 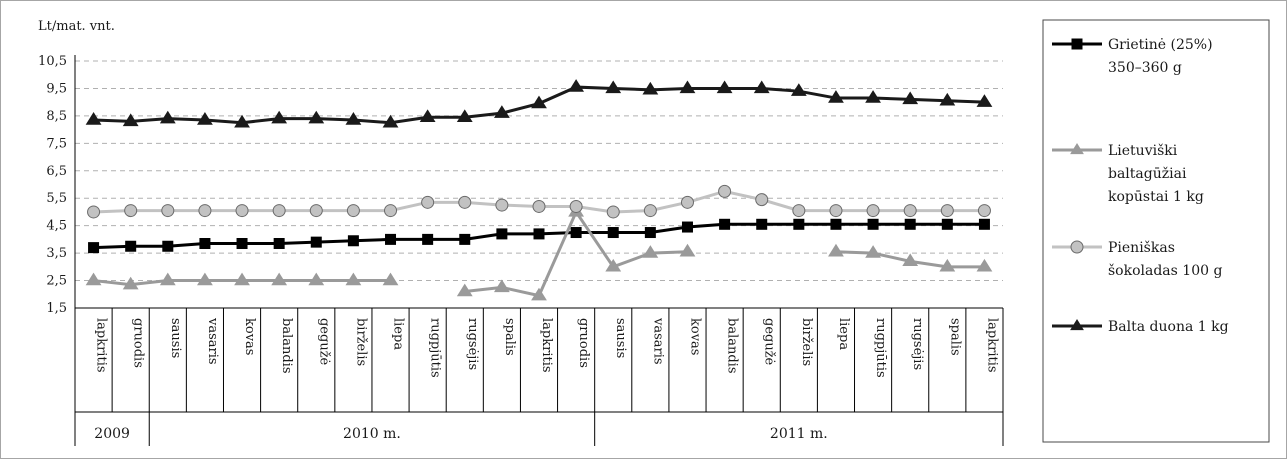 What do you see at coordinates (1156, 197) in the screenshot?
I see `legend-label: kopūstai 1 kg` at bounding box center [1156, 197].